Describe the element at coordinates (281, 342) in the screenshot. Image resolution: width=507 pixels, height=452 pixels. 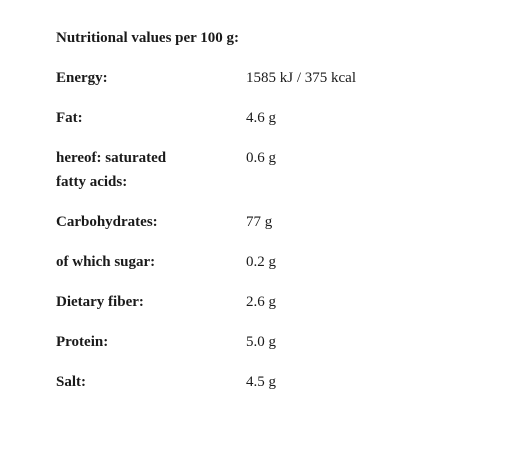
I see `table-row: Protein: 5.0 g` at that location.